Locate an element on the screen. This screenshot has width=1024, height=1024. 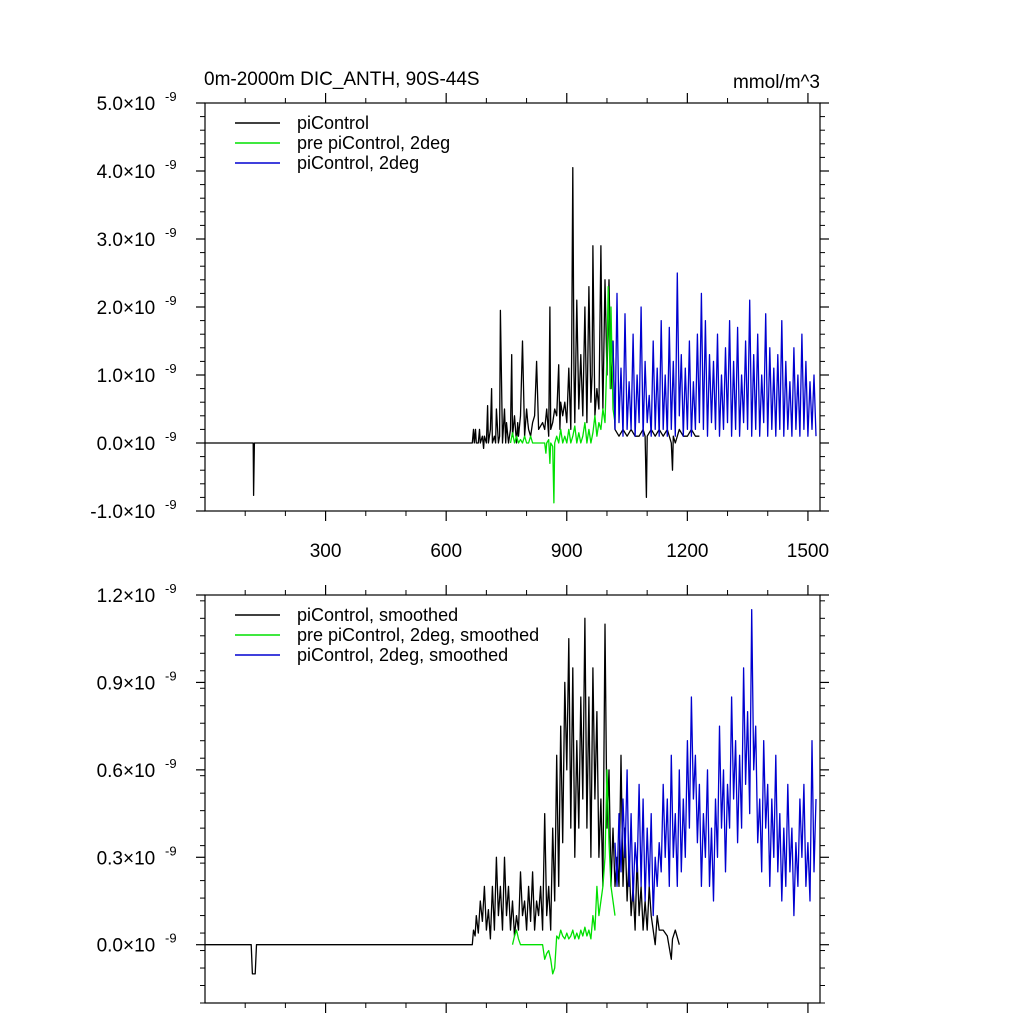
y-tick-label-group: 0.9 ×10 -9 is located at coordinates (137, 681).